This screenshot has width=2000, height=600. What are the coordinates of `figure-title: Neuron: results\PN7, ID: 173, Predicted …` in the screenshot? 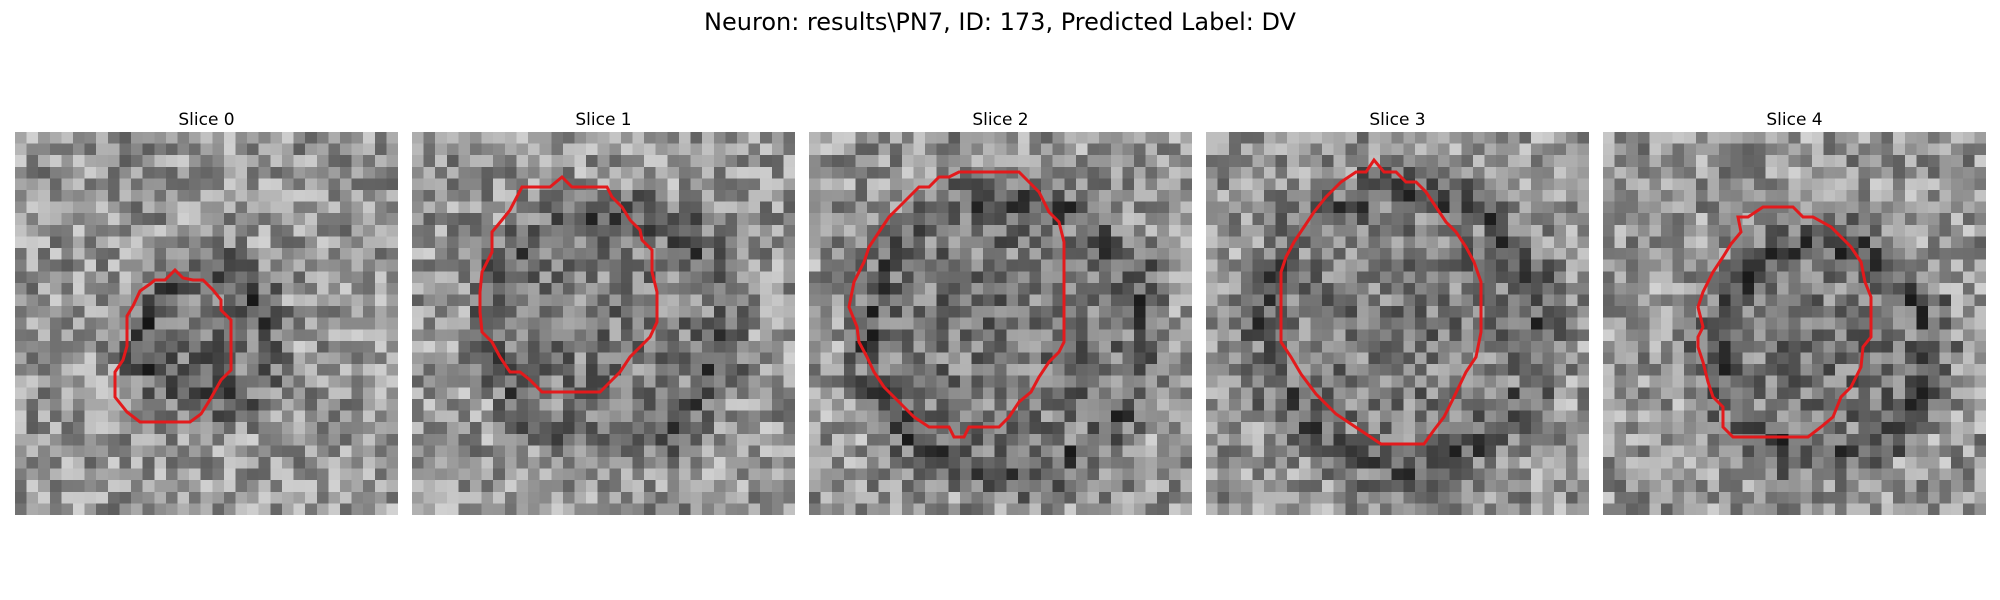 It's located at (1000, 22).